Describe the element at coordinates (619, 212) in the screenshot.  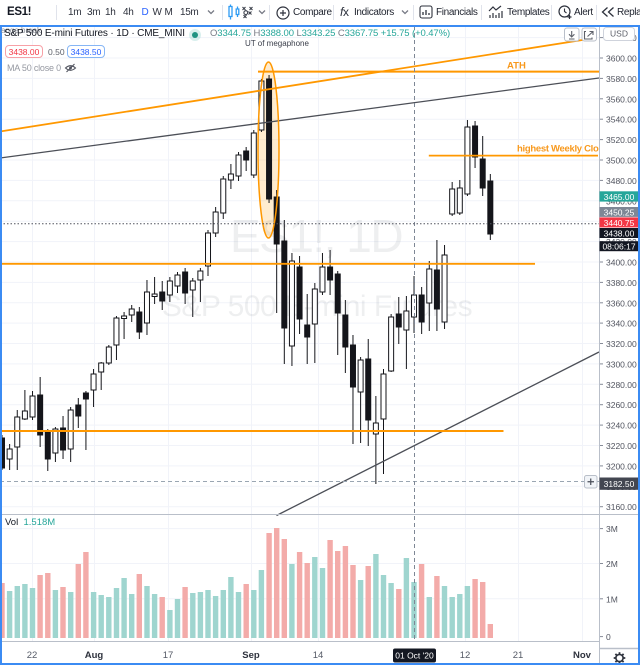
I see `svg-text: 3450.25` at that location.